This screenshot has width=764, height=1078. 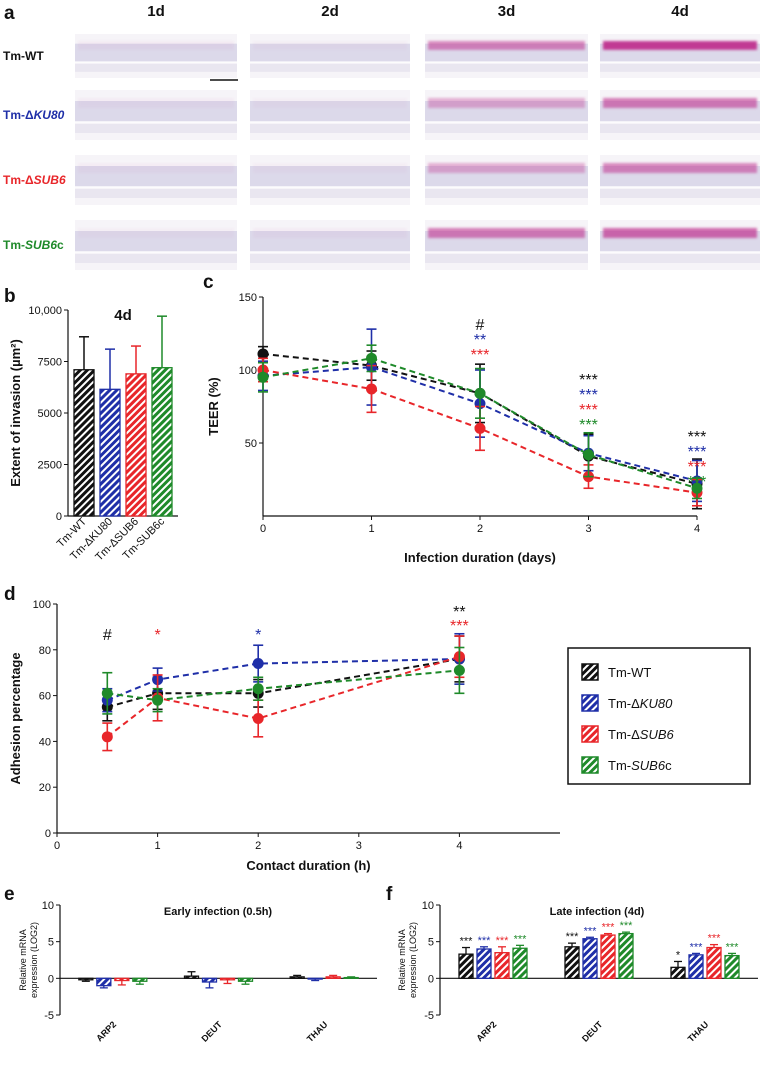 What do you see at coordinates (23, 960) in the screenshot?
I see `y-axis-label-line: Relative mRNA` at bounding box center [23, 960].